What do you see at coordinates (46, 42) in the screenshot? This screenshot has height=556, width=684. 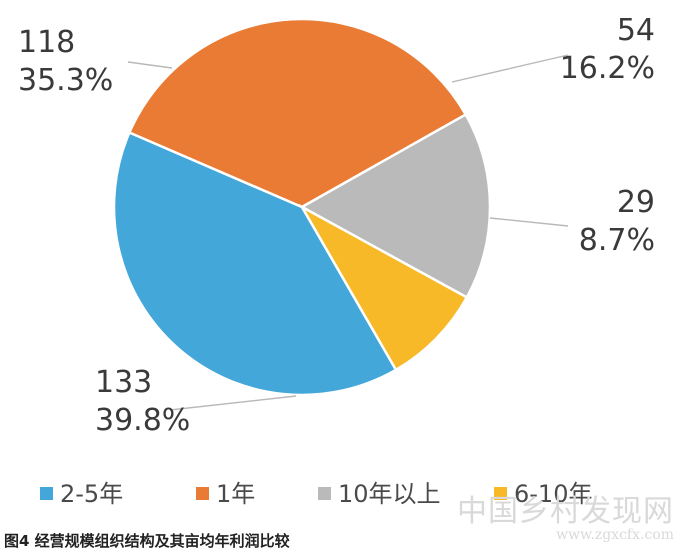 I see `value-label-2: 118` at bounding box center [46, 42].